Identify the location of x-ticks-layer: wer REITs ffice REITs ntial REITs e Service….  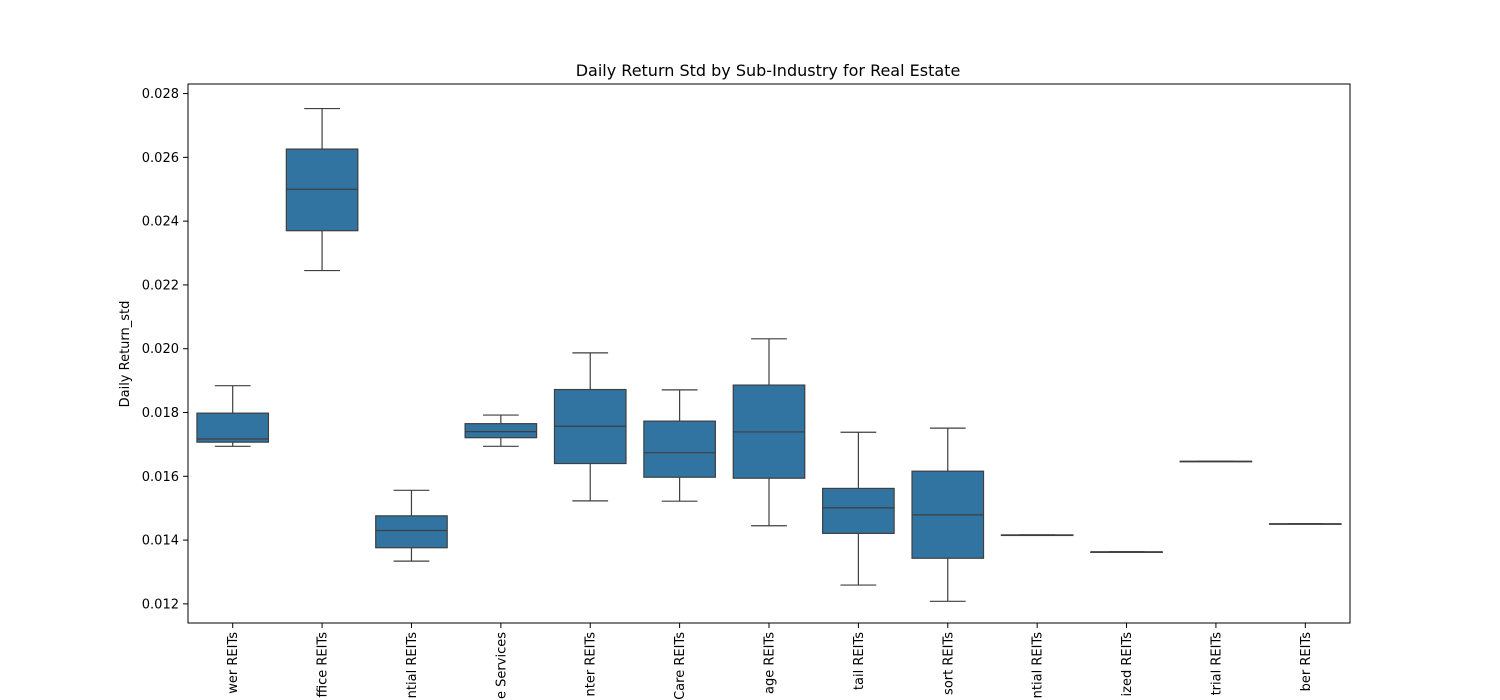
(770, 661).